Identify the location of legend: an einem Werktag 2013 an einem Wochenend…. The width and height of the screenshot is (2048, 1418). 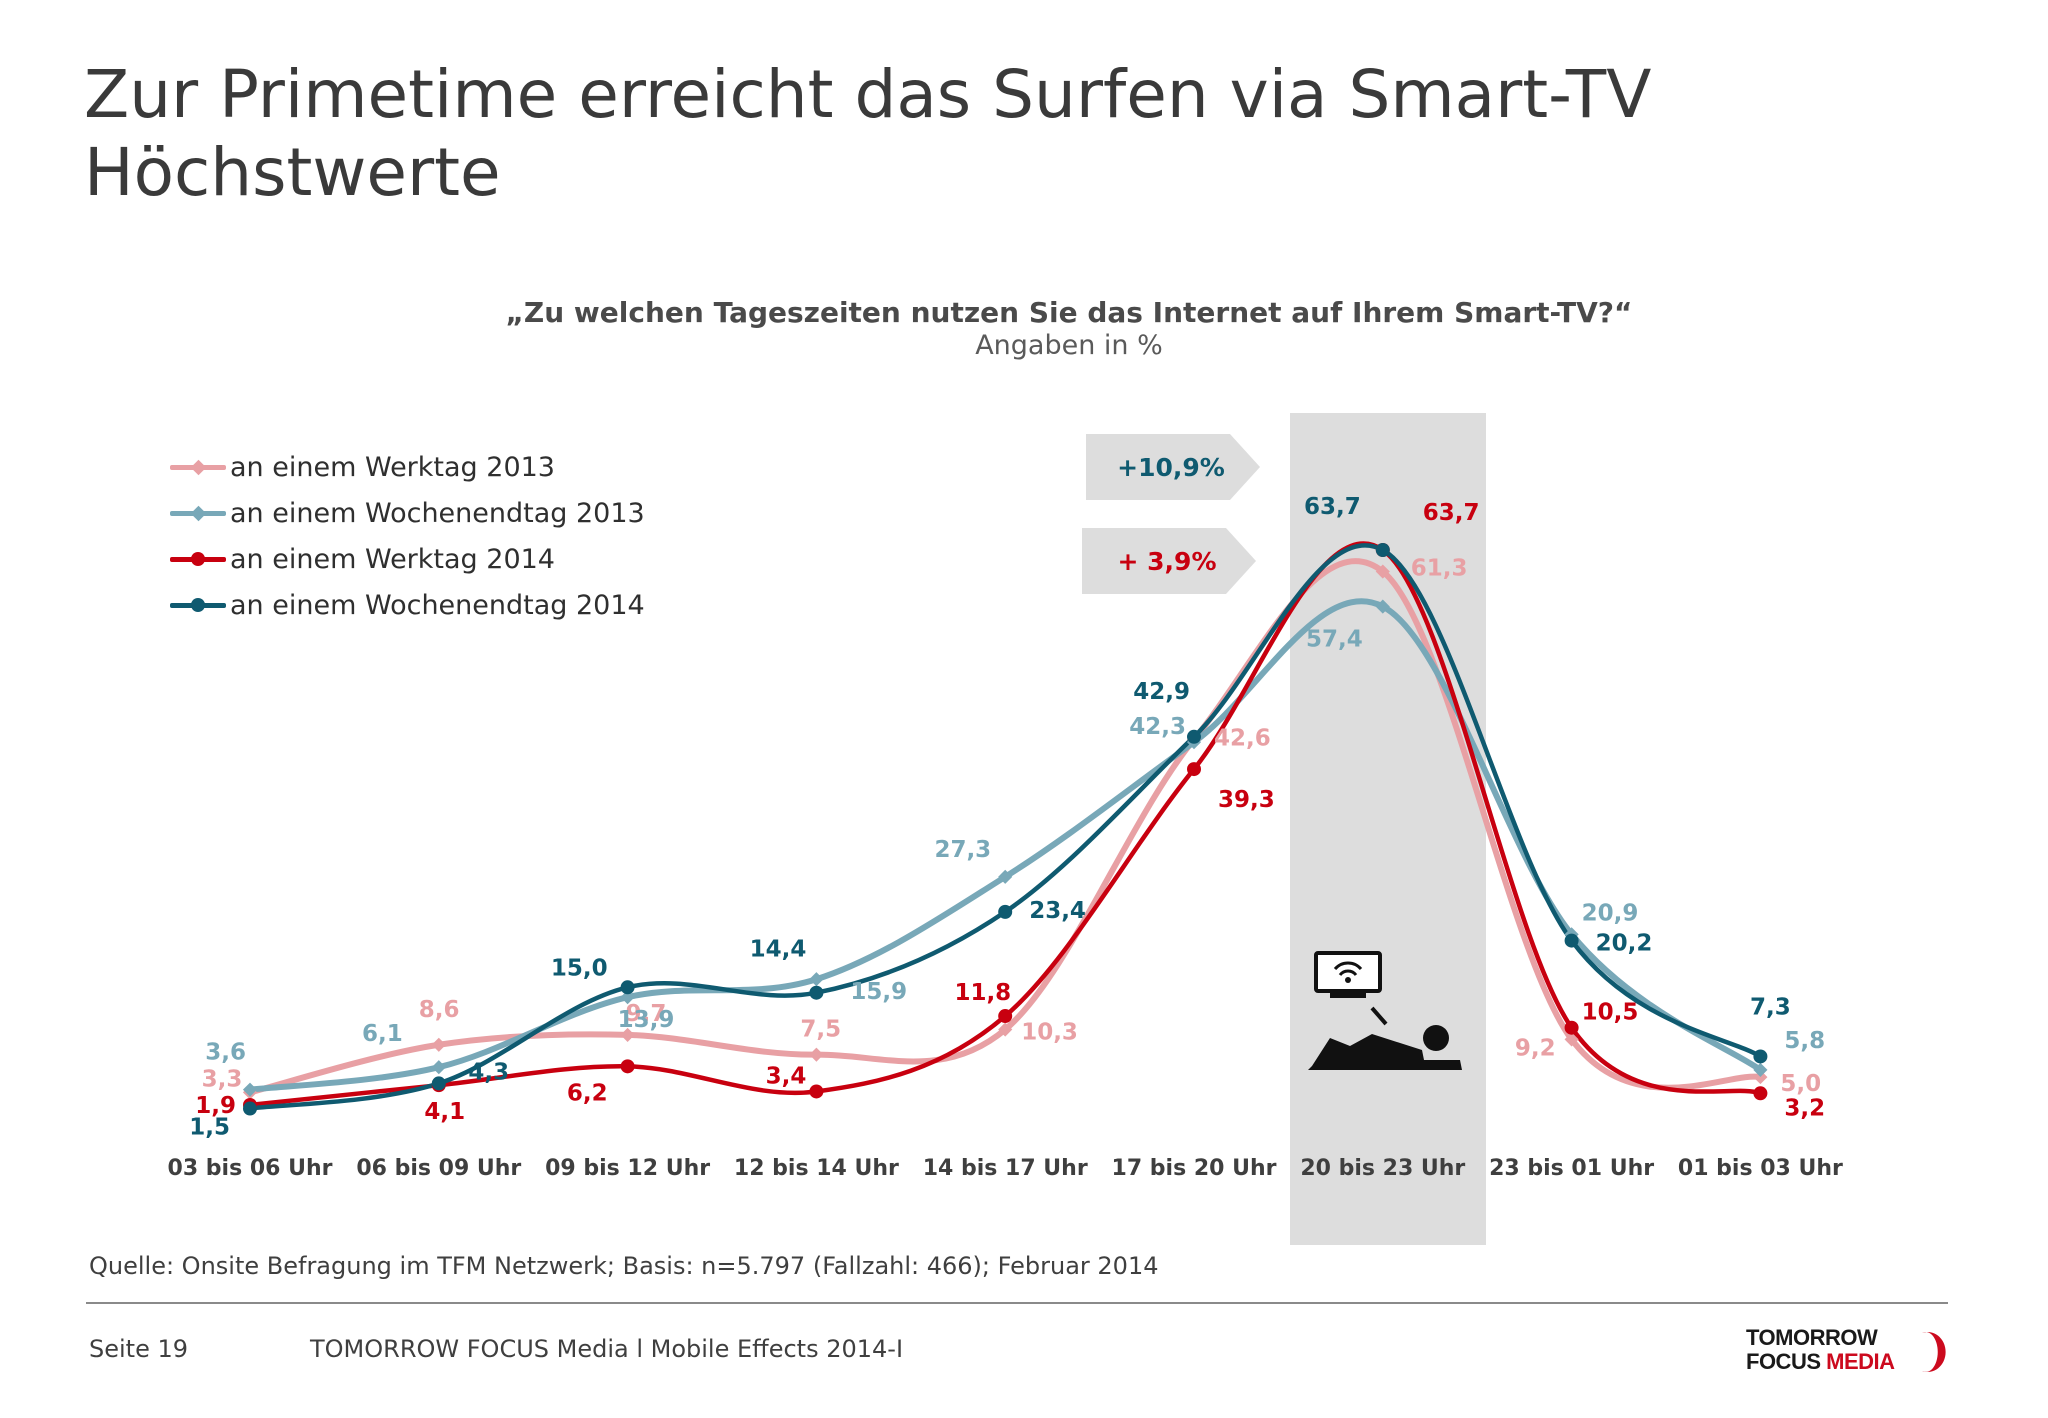
(407, 536).